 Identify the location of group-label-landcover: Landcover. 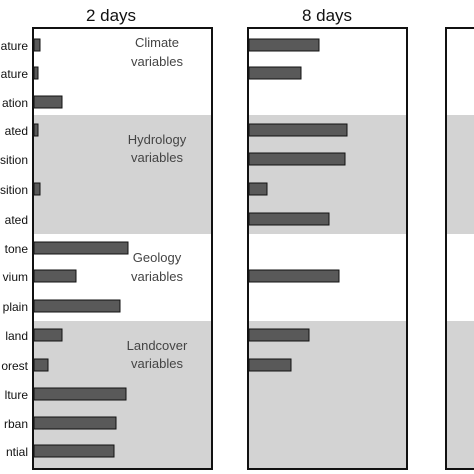
(157, 345).